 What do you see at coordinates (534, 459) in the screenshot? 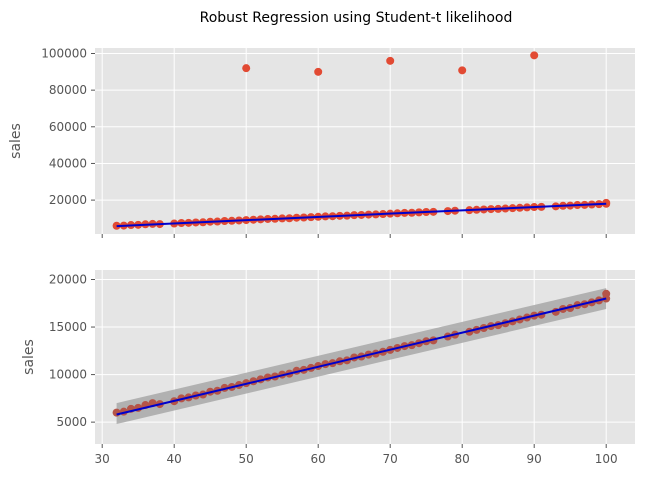
I see `x-tick-label: 90` at bounding box center [534, 459].